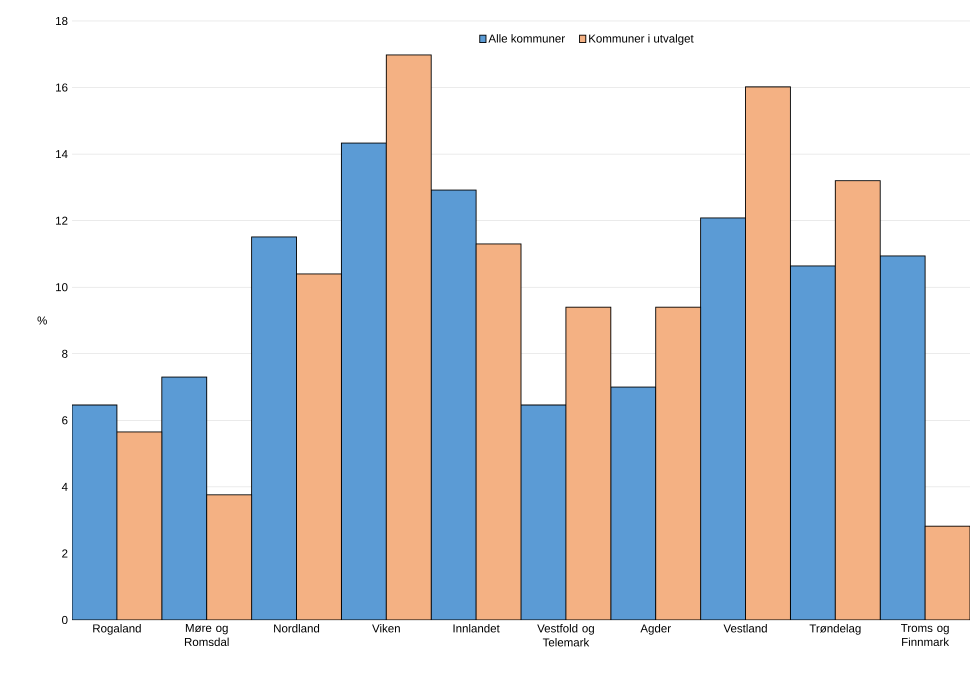 The height and width of the screenshot is (675, 972). I want to click on y-tick-label: 14, so click(62, 154).